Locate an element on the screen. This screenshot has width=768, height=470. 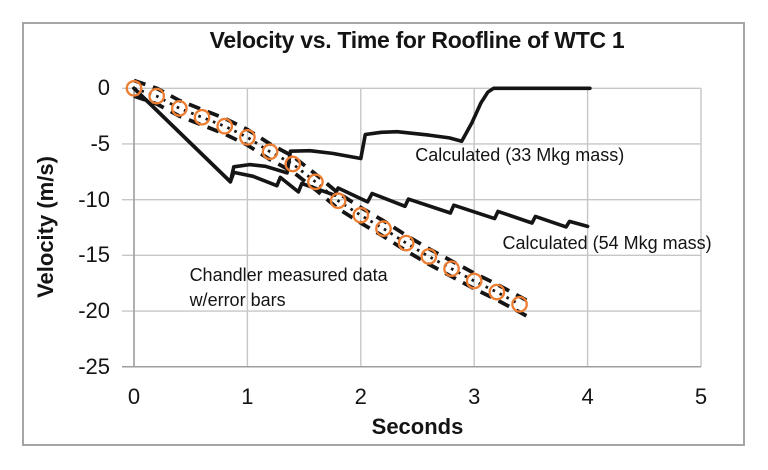
y-tick-label: -10 is located at coordinates (94, 199).